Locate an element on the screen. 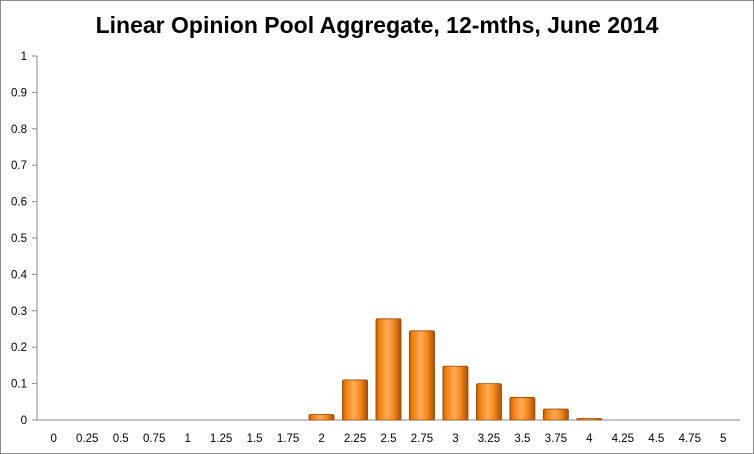 The image size is (754, 454). bar-2.5 is located at coordinates (388, 369).